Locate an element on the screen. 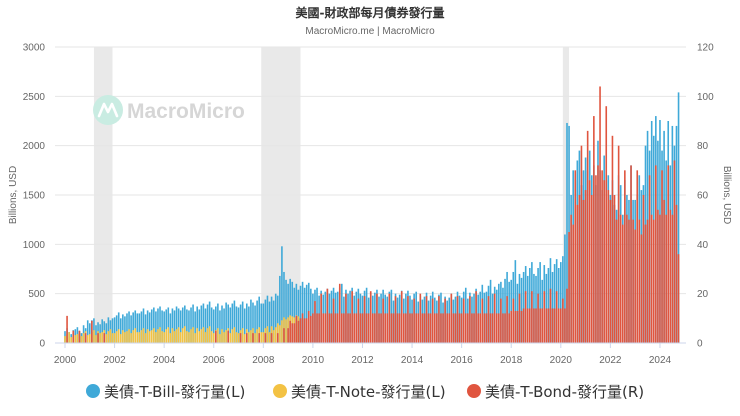 The height and width of the screenshot is (416, 740). x-tick-label: 2012 is located at coordinates (362, 360).